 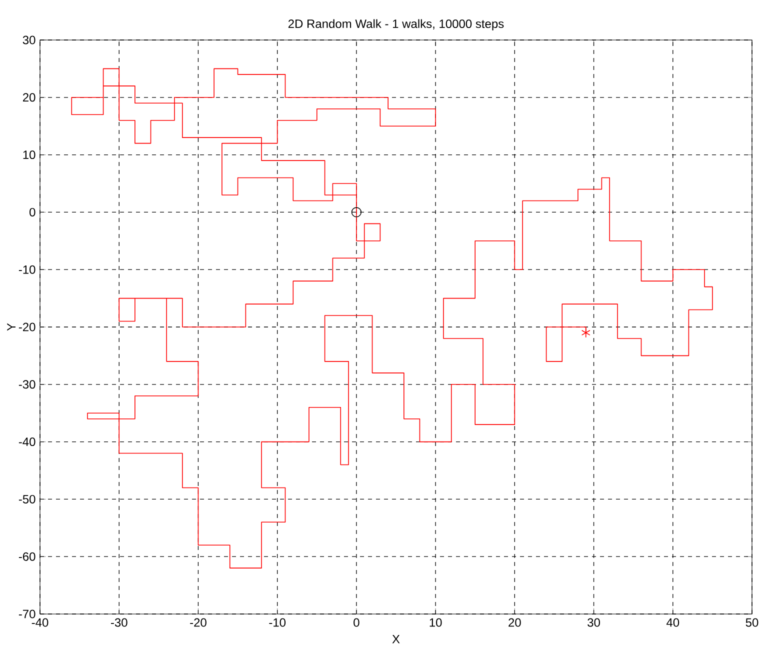 What do you see at coordinates (29, 97) in the screenshot?
I see `y-tick-label: 20` at bounding box center [29, 97].